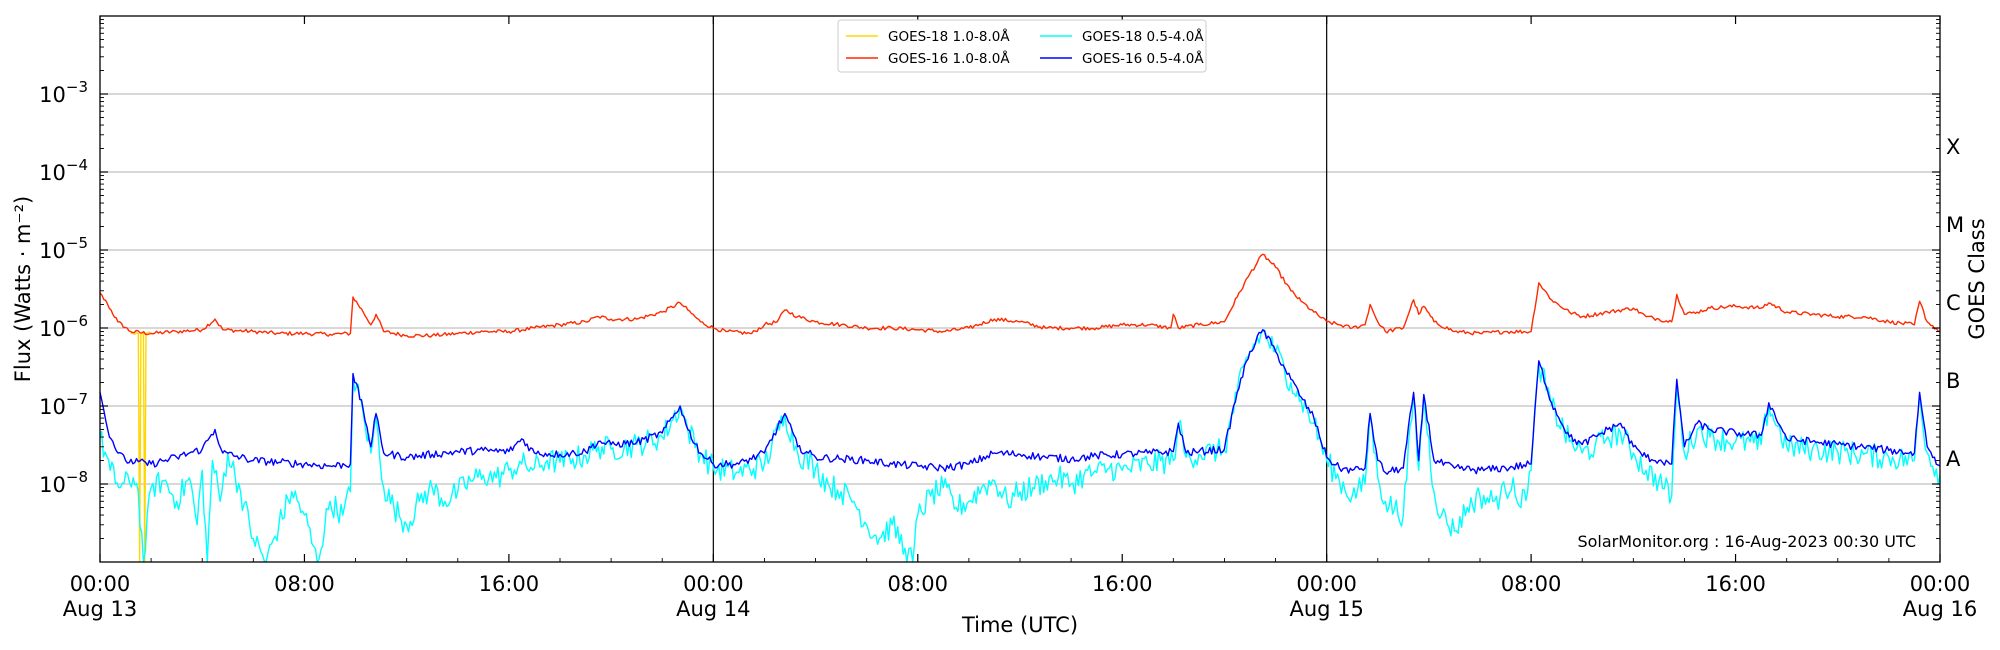 The width and height of the screenshot is (2000, 650). Describe the element at coordinates (713, 609) in the screenshot. I see `x-tick-date-label: Aug 14` at that location.